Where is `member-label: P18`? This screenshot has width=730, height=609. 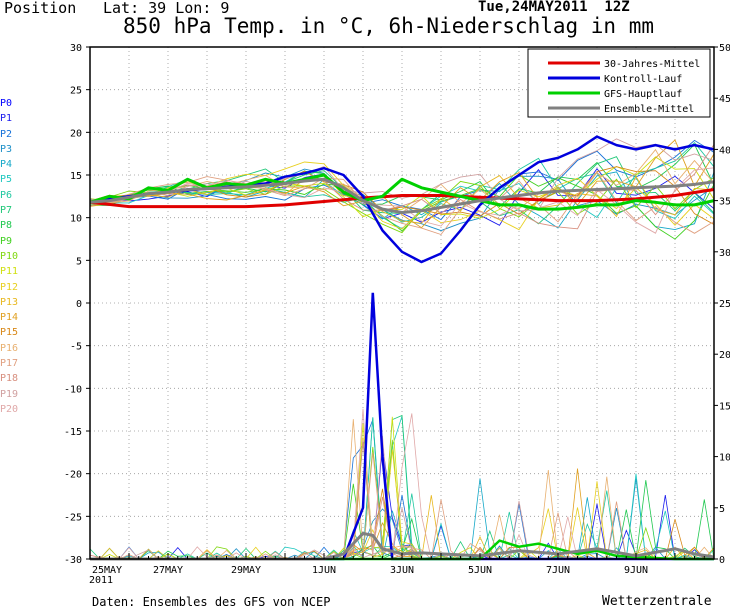 member-label: P18 is located at coordinates (9, 379).